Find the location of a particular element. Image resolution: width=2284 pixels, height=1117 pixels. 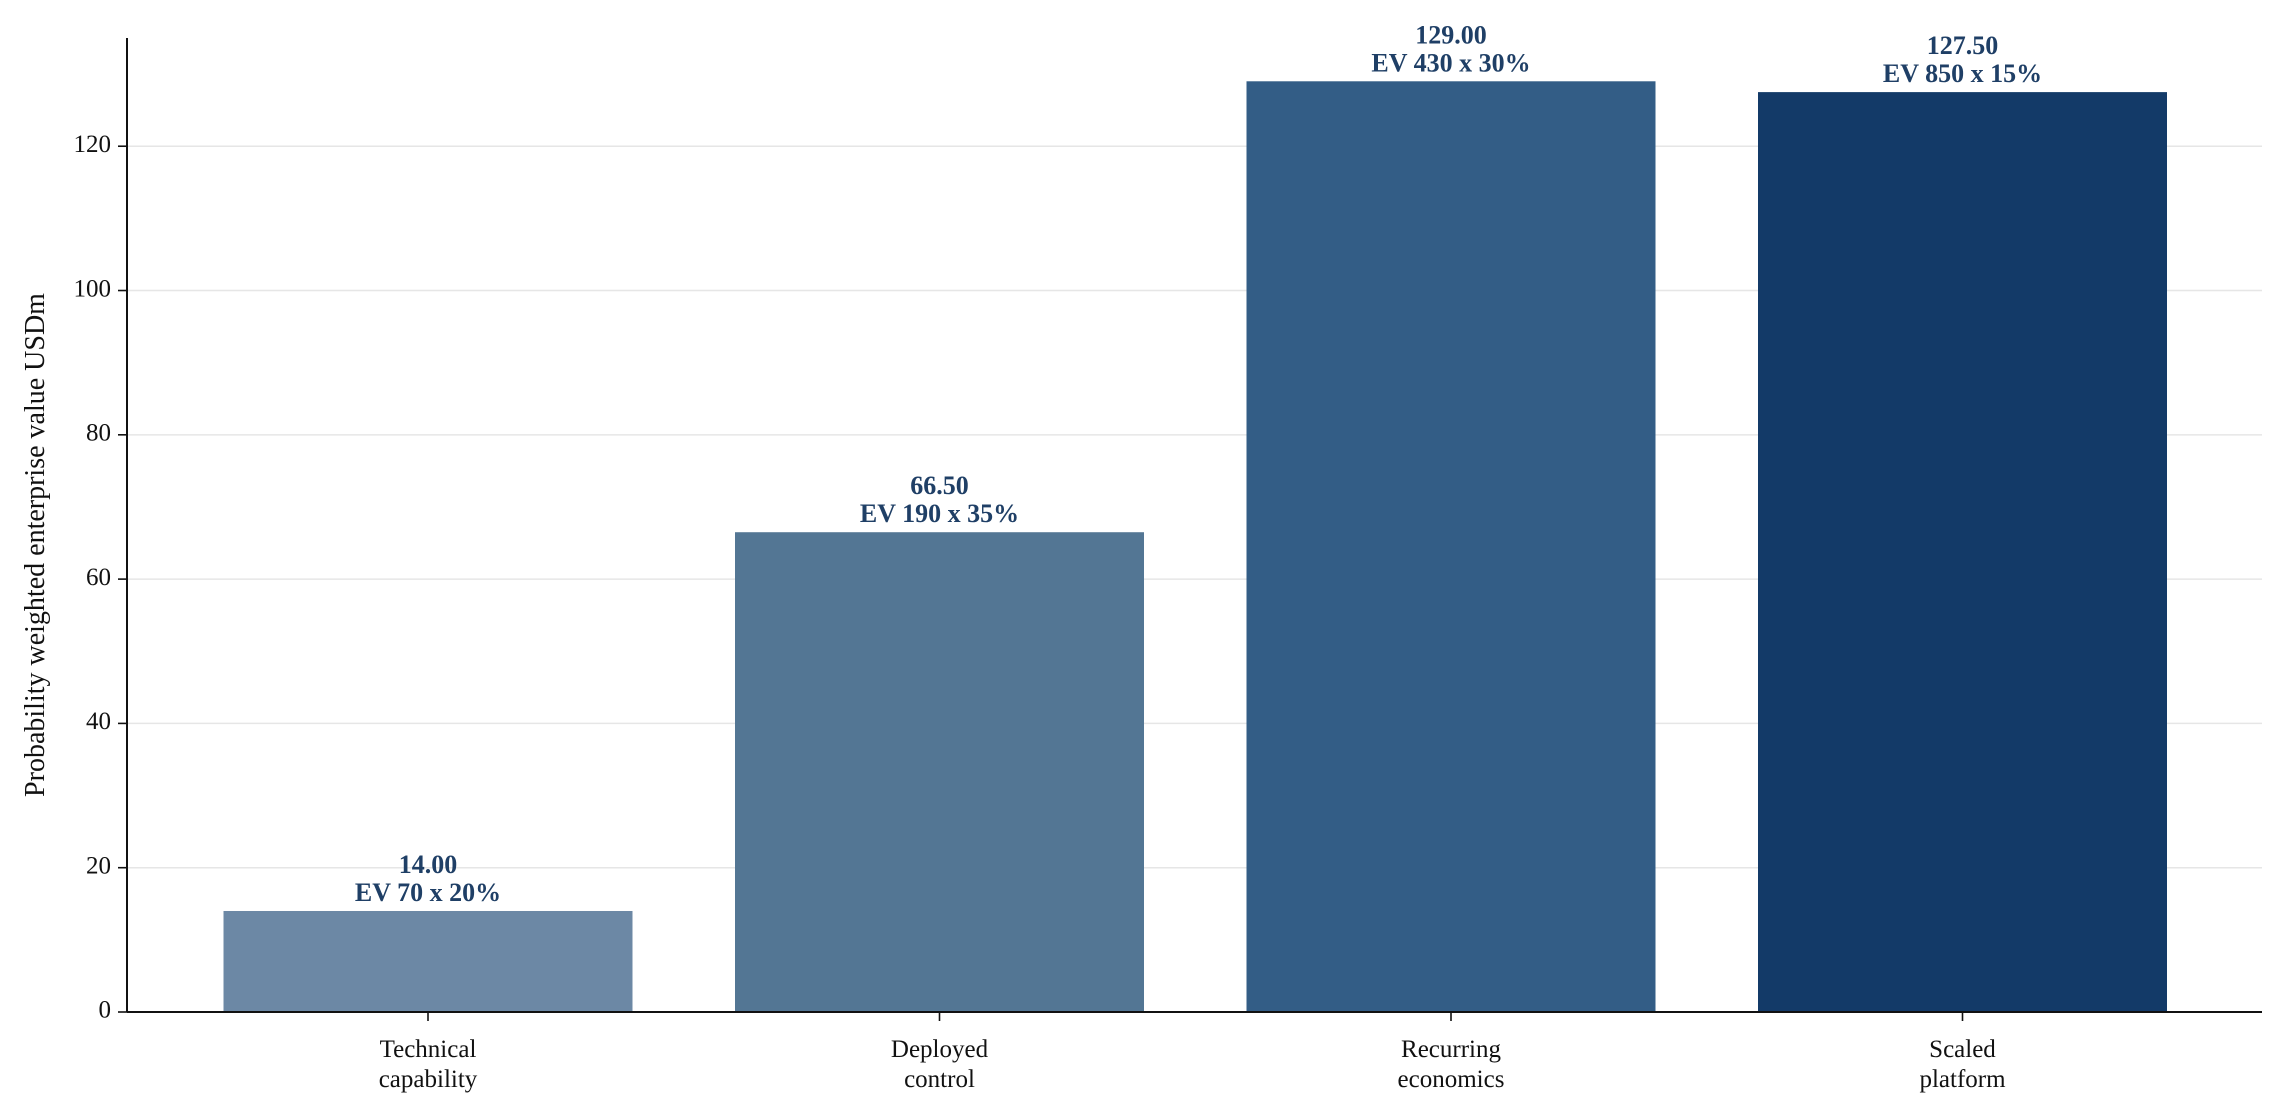

y-tick-label: 20 is located at coordinates (98, 865).